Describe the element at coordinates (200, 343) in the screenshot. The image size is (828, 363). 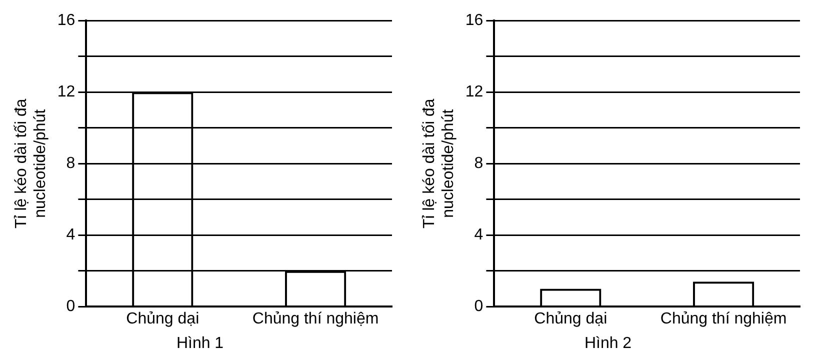
I see `text: Hình 1` at that location.